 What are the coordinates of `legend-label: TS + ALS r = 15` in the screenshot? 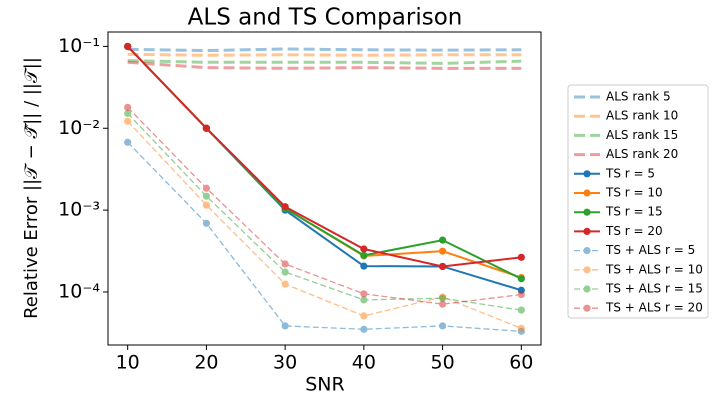 It's located at (654, 289).